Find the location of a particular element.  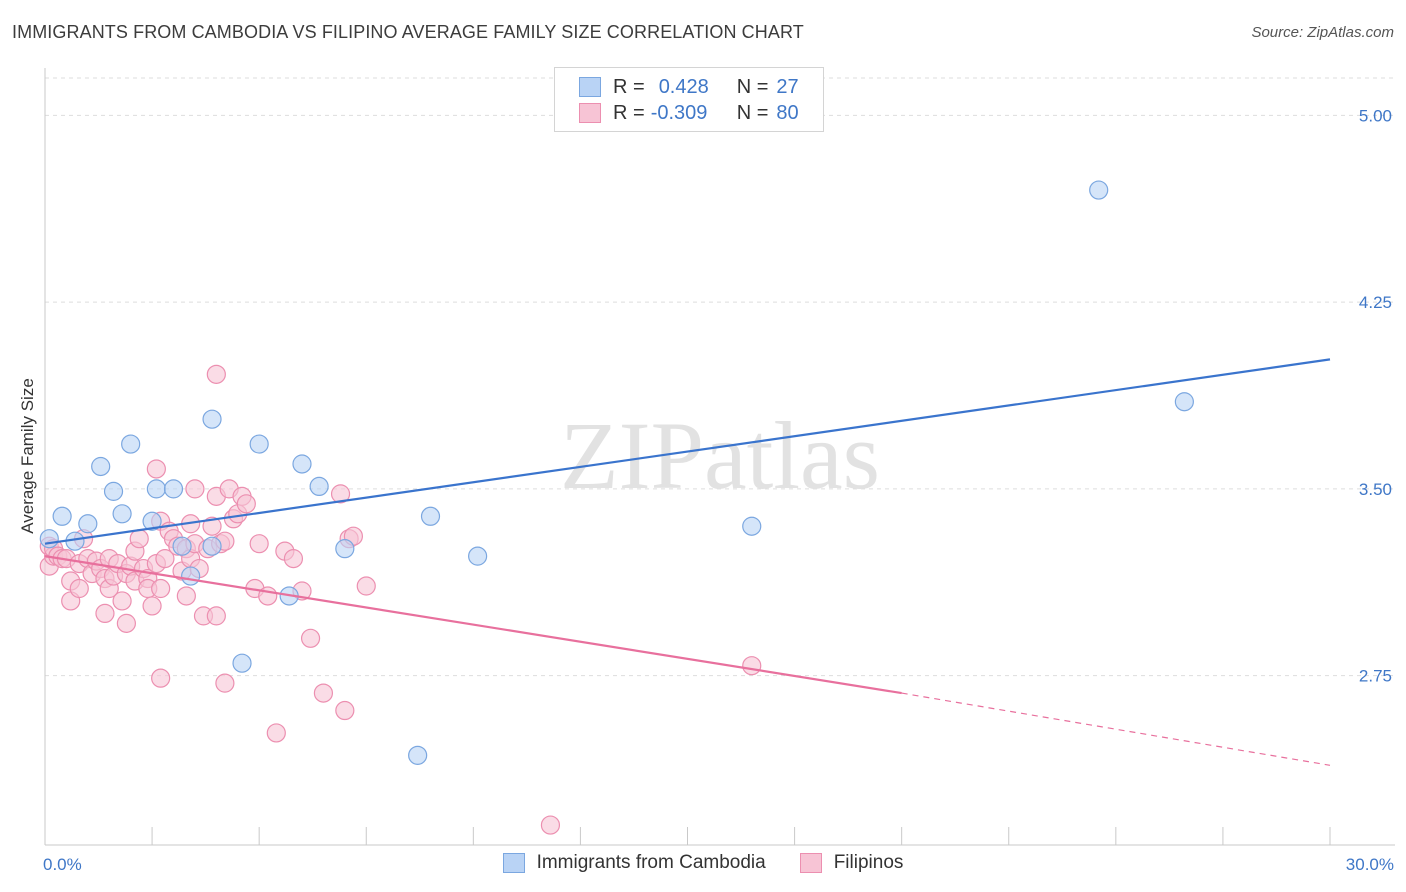

y-axis-label: Average Family Size is located at coordinates (27, 456).